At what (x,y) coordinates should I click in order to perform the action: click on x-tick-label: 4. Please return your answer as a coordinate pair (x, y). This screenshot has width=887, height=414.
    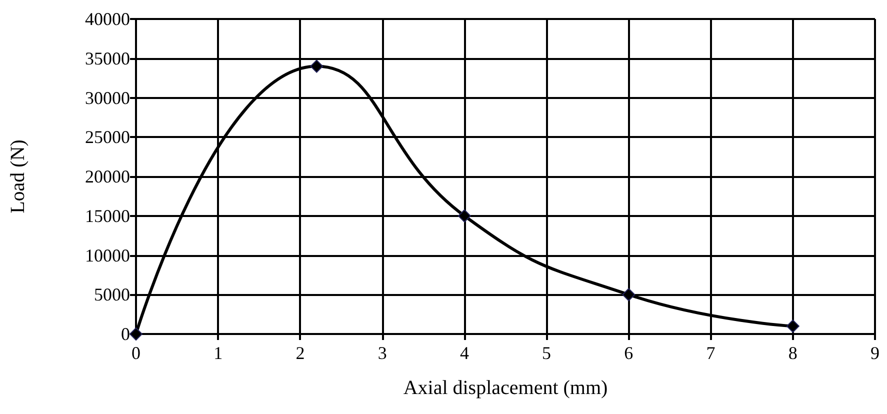
    Looking at the image, I should click on (464, 353).